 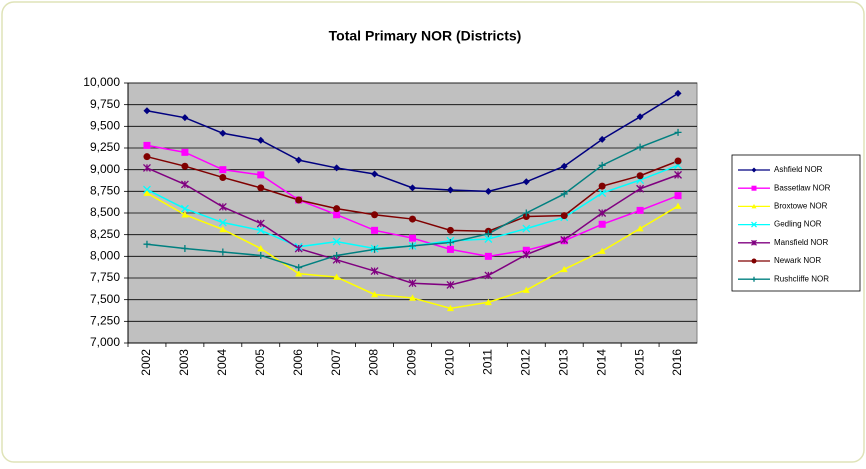 What do you see at coordinates (105, 212) in the screenshot?
I see `y-tick-label: 8,500` at bounding box center [105, 212].